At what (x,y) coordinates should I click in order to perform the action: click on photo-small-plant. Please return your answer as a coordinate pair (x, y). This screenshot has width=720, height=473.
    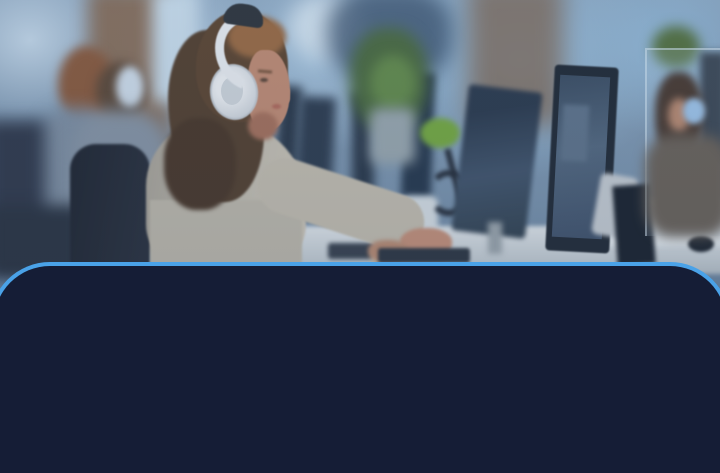
    Looking at the image, I should click on (440, 133).